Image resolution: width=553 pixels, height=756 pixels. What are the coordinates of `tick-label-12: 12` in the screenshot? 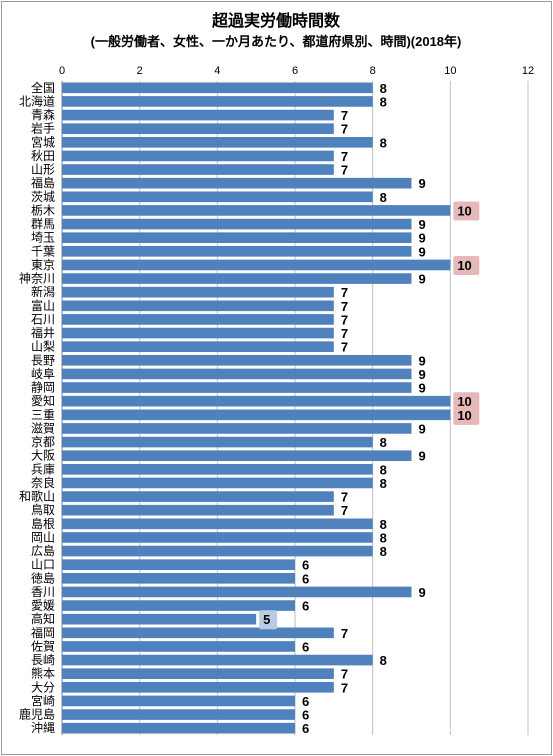 It's located at (528, 71).